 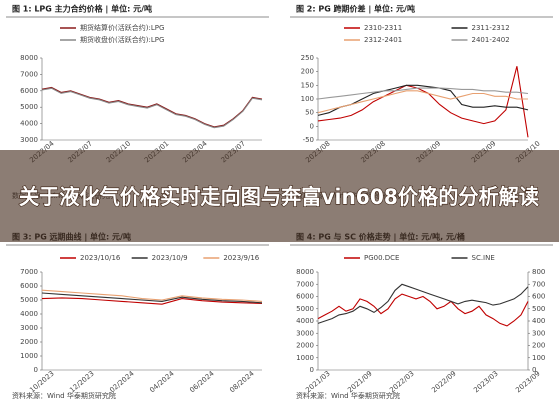 I want to click on legend-label: 2310-2311, so click(x=383, y=28).